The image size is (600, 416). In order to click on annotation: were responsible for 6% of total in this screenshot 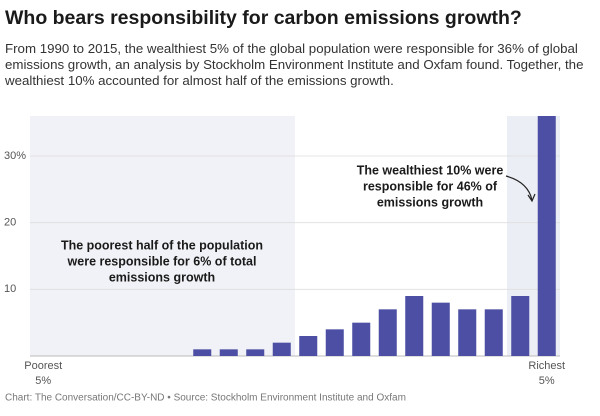, I will do `click(162, 261)`.